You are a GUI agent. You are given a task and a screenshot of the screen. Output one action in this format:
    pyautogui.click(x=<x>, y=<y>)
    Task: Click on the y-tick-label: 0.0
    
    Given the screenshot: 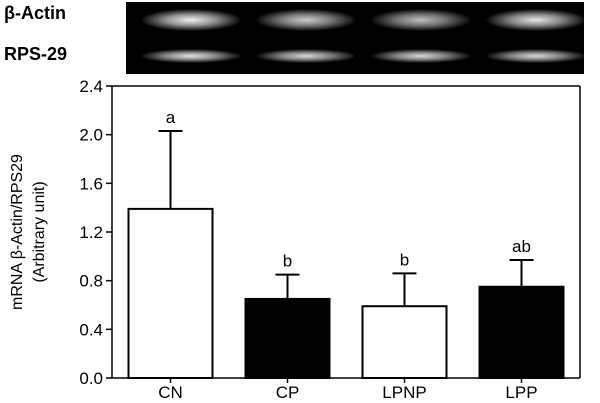 What is the action you would take?
    pyautogui.click(x=91, y=378)
    